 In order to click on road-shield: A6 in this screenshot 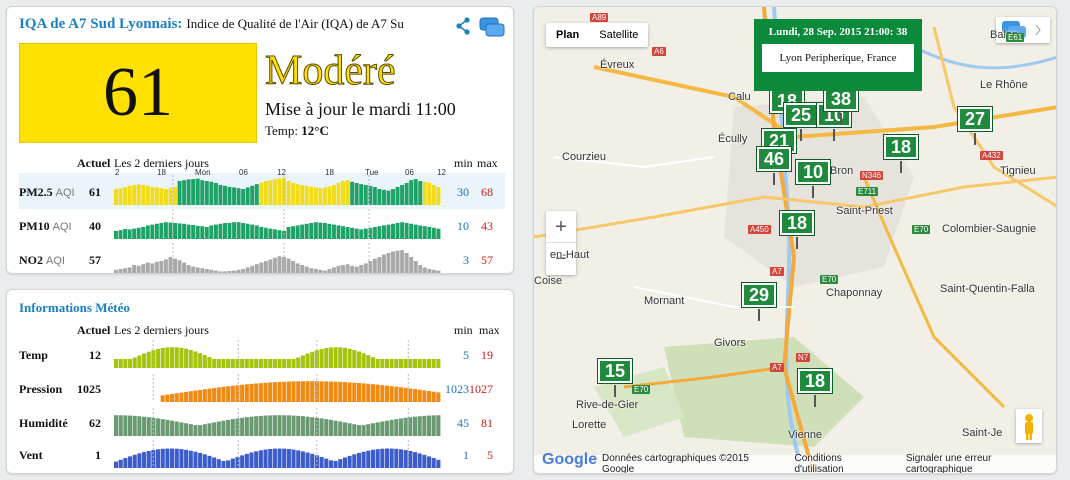, I will do `click(659, 51)`.